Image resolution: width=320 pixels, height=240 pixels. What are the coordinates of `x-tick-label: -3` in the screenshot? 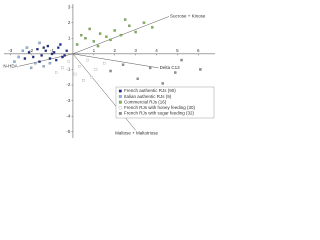 It's located at (10, 50).